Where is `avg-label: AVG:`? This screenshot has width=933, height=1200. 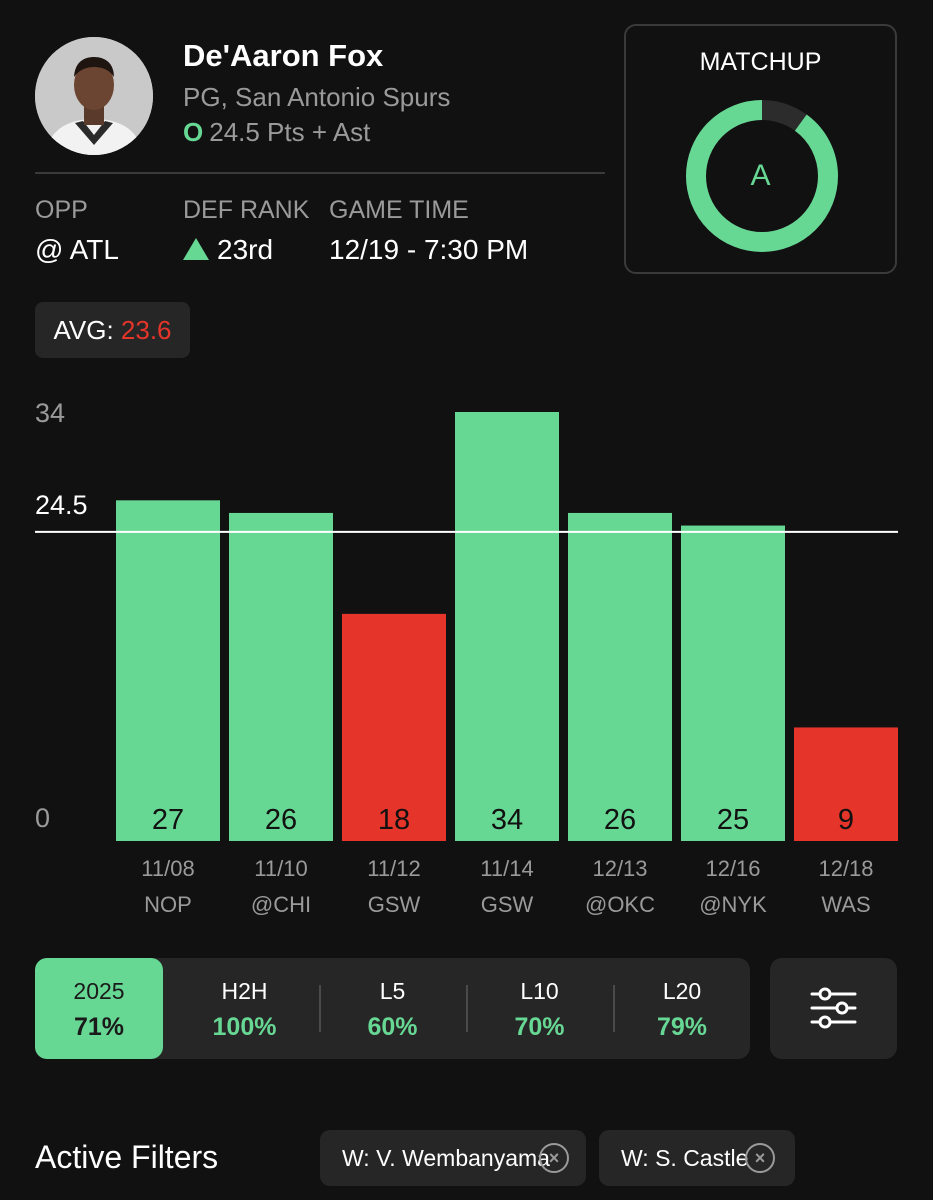 avg-label: AVG: is located at coordinates (83, 330).